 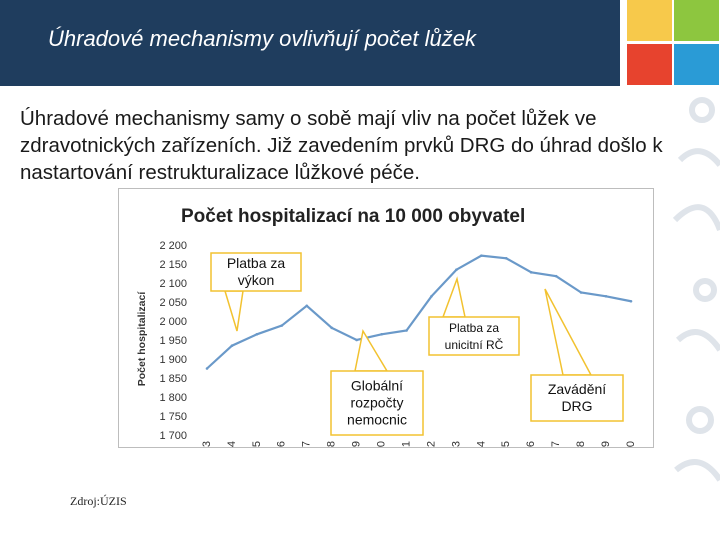 I want to click on chart-title: Počet hospitalizací na 10 000 obyvatel, so click(x=353, y=216).